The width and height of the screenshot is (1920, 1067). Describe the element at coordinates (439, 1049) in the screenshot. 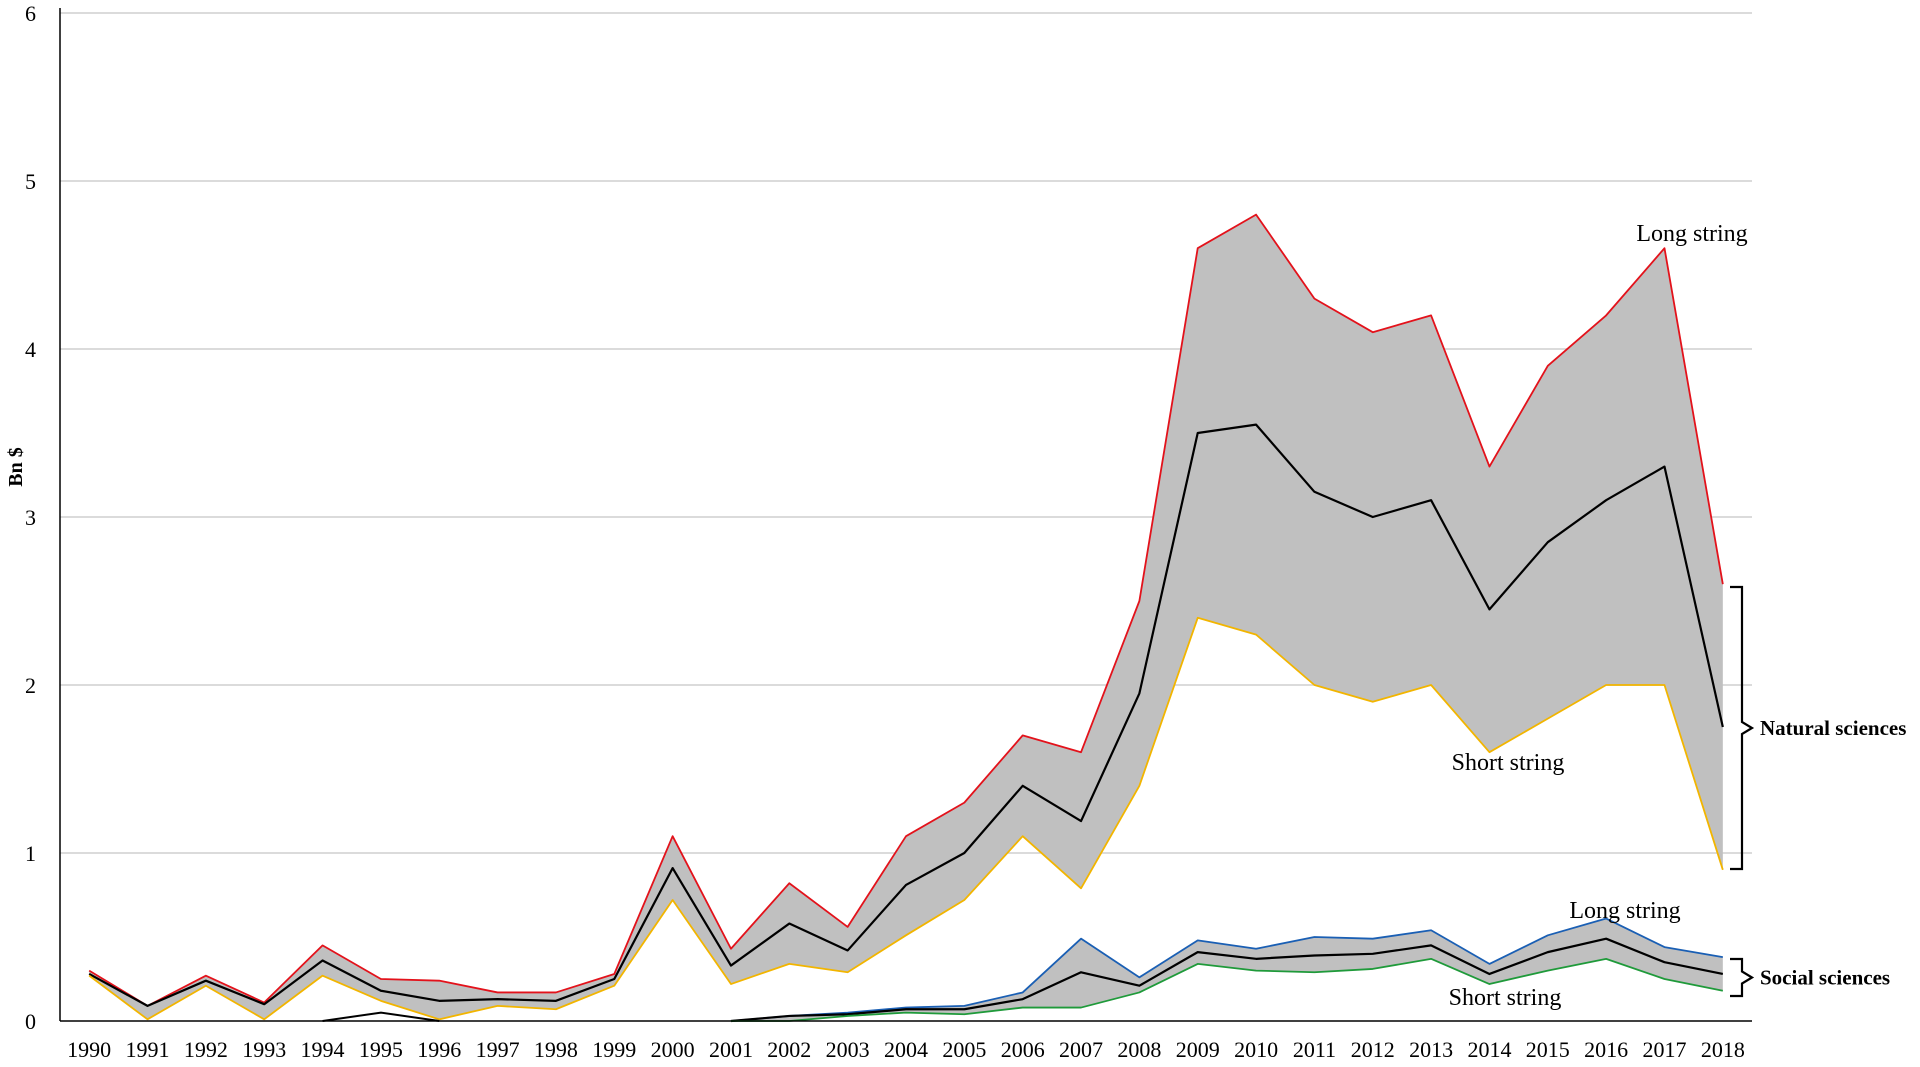

I see `x-tick-label: 1996` at that location.